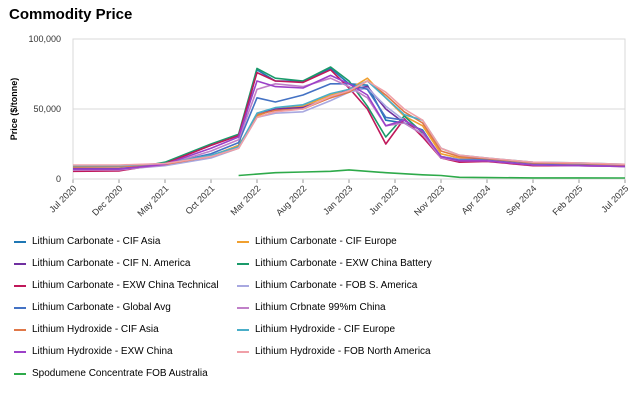 The image size is (635, 408). What do you see at coordinates (96, 241) in the screenshot?
I see `legend-label: Lithium Carbonate - CIF Asia` at bounding box center [96, 241].